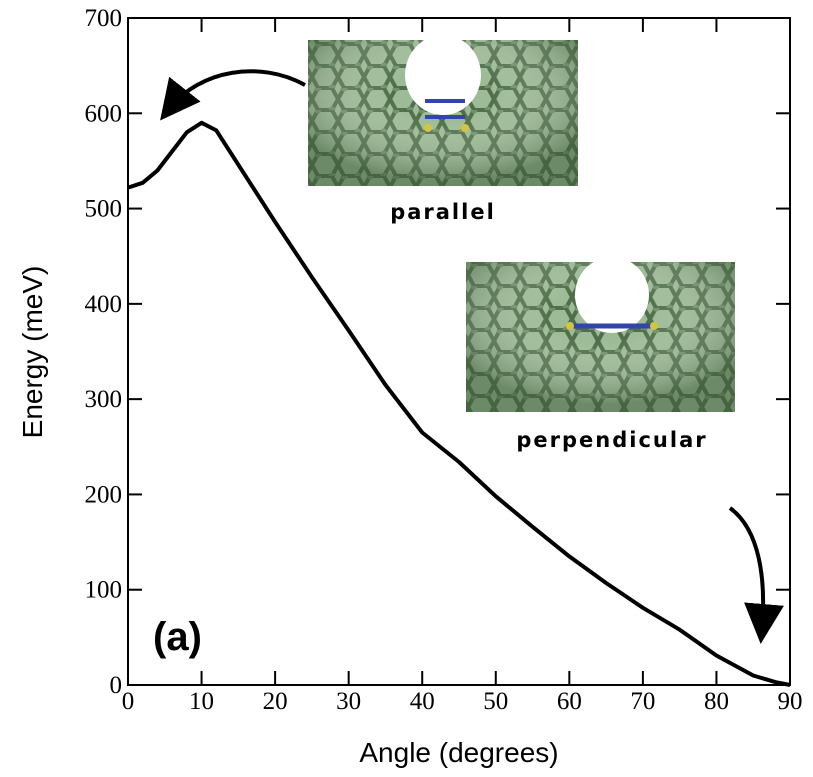 The height and width of the screenshot is (777, 813). I want to click on y-tick-label: 0, so click(116, 685).